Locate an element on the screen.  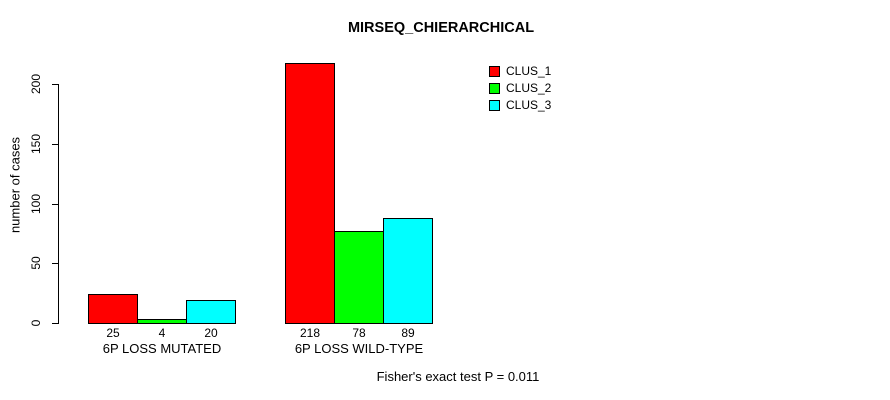
bar-value-label: 78 is located at coordinates (359, 333).